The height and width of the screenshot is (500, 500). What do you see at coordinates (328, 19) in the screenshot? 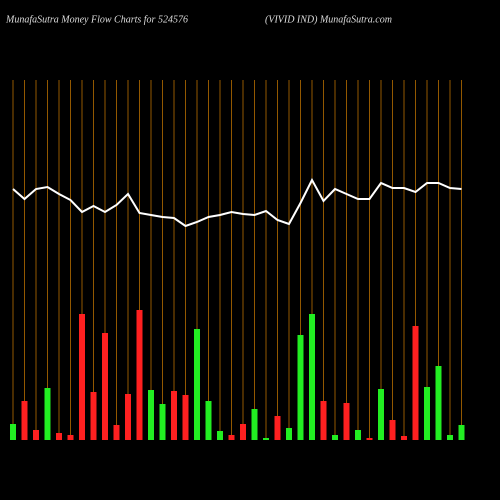
I see `chart-subtitle: (VIVID IND) MunafaSutra.com` at bounding box center [328, 19].